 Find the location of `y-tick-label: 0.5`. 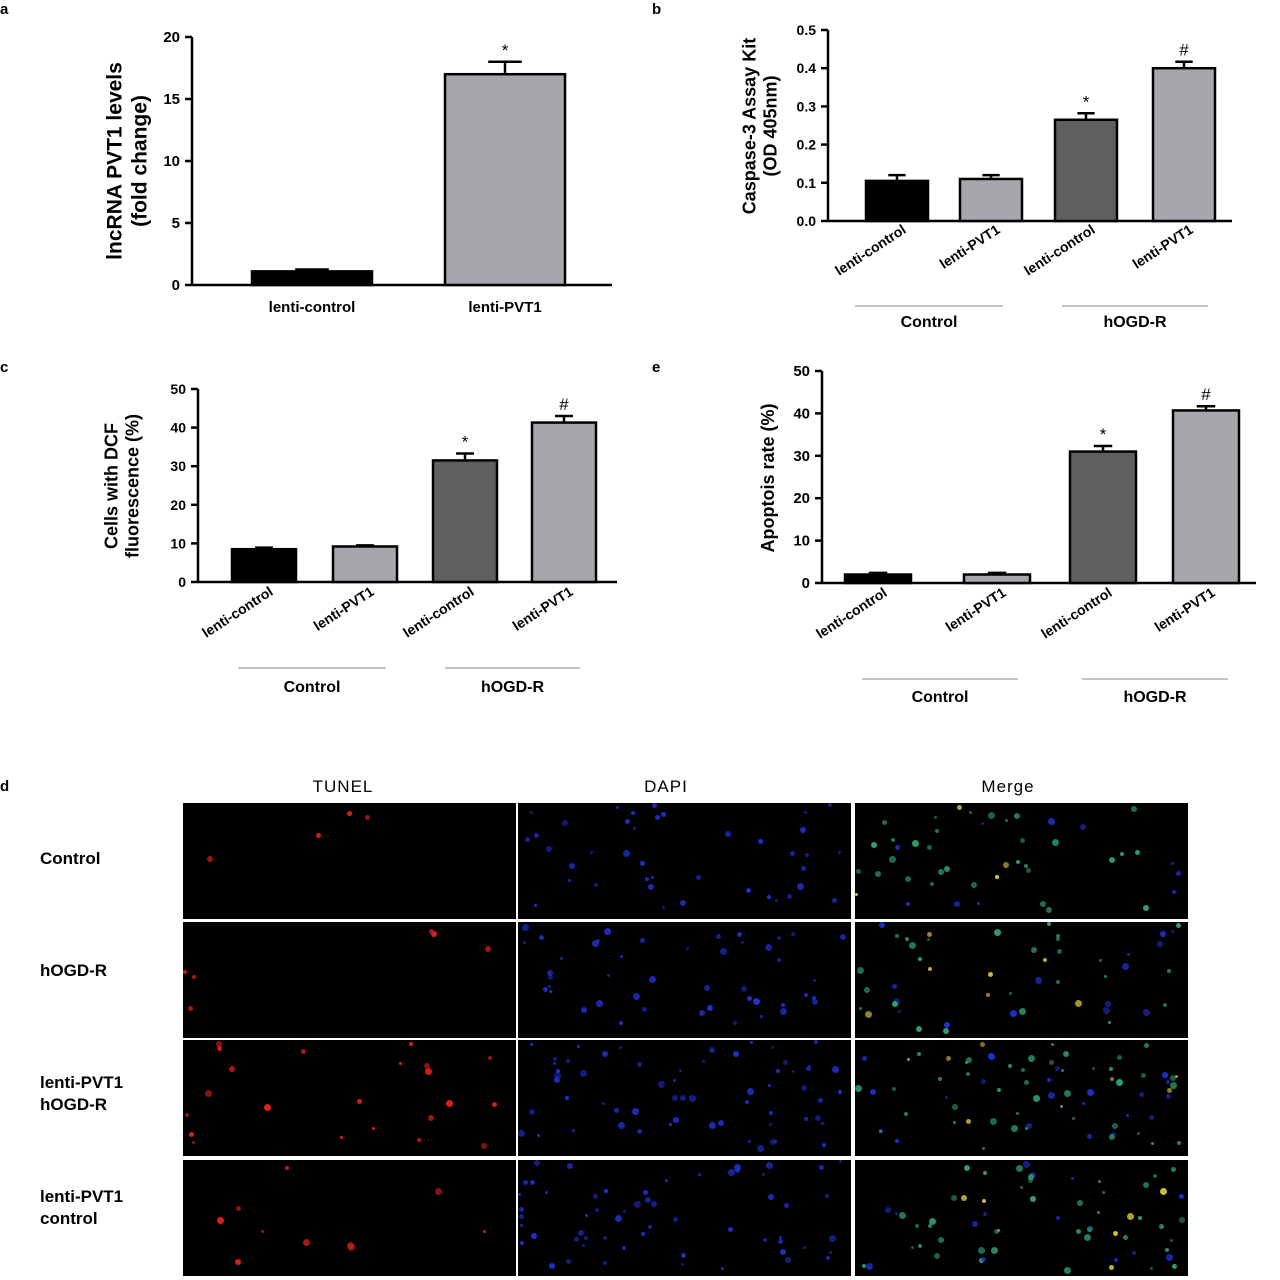

y-tick-label: 0.5 is located at coordinates (807, 30).